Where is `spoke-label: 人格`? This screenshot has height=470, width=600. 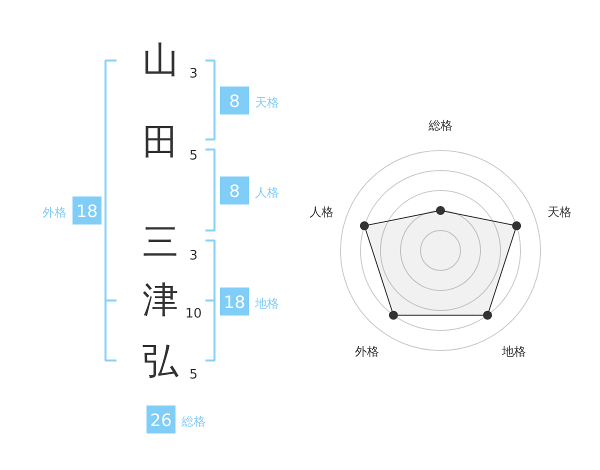 spoke-label: 人格 is located at coordinates (322, 211).